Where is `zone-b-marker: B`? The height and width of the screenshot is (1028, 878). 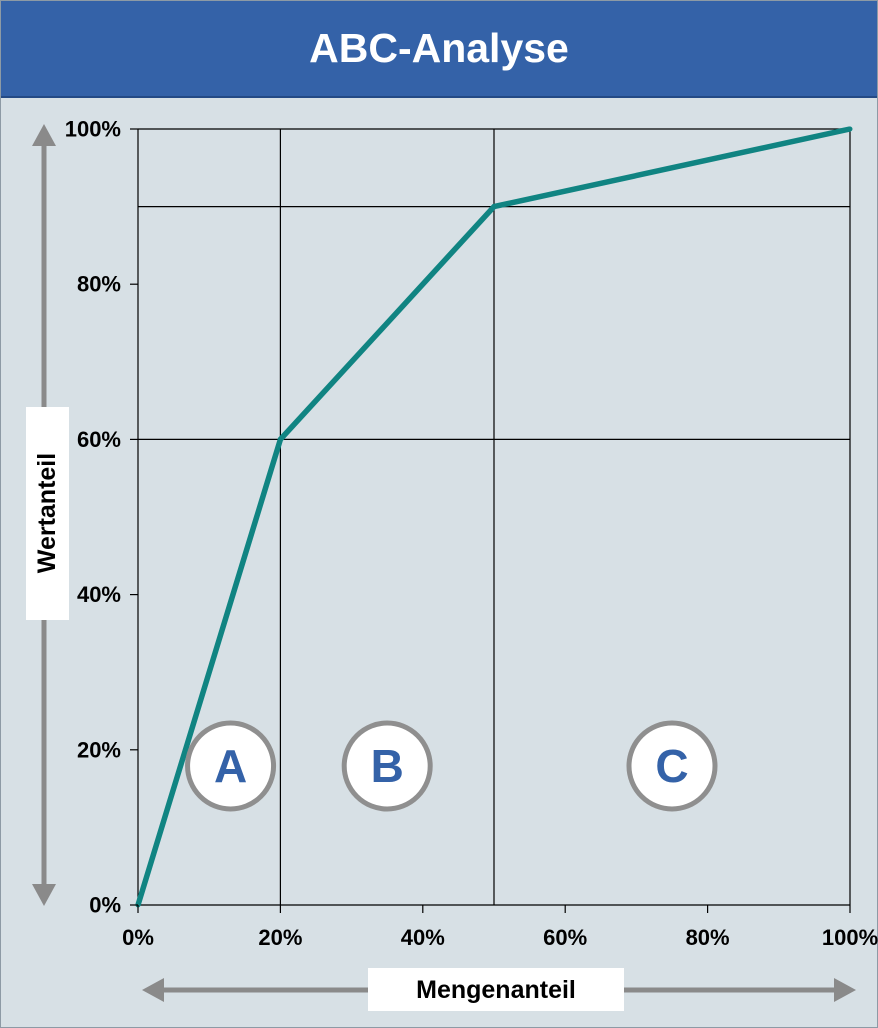
zone-b-marker: B is located at coordinates (387, 766).